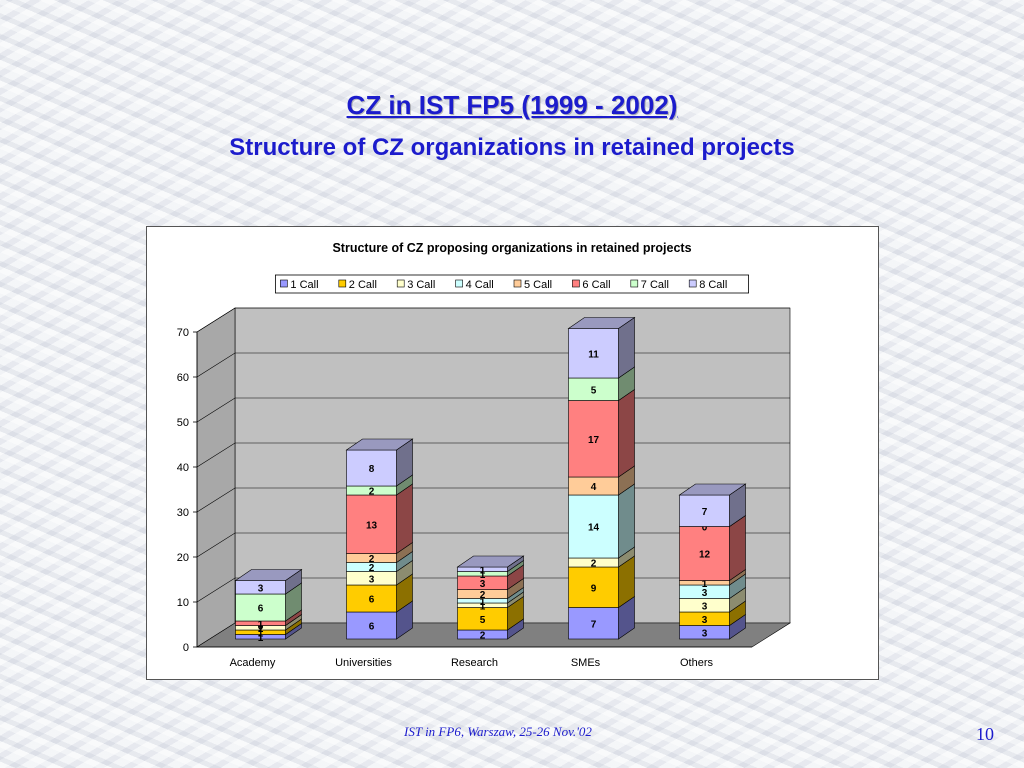 The height and width of the screenshot is (768, 1024). Describe the element at coordinates (253, 663) in the screenshot. I see `x-tick-label: Academy` at that location.